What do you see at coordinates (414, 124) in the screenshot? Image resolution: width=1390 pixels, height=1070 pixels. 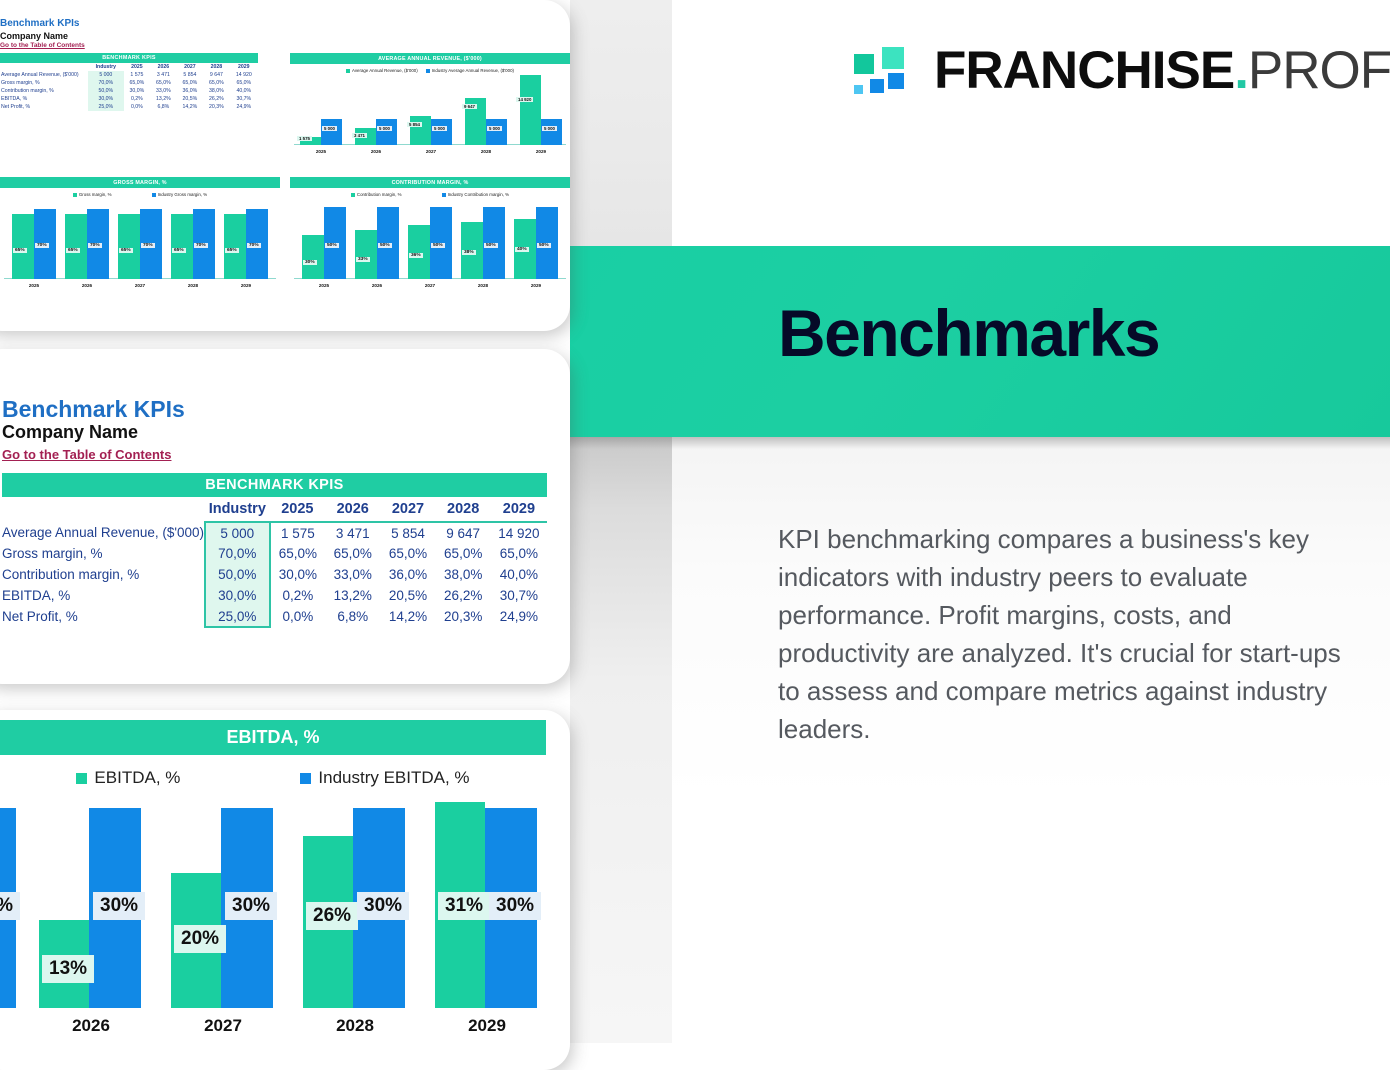 I see `bar-label: 5 854` at bounding box center [414, 124].